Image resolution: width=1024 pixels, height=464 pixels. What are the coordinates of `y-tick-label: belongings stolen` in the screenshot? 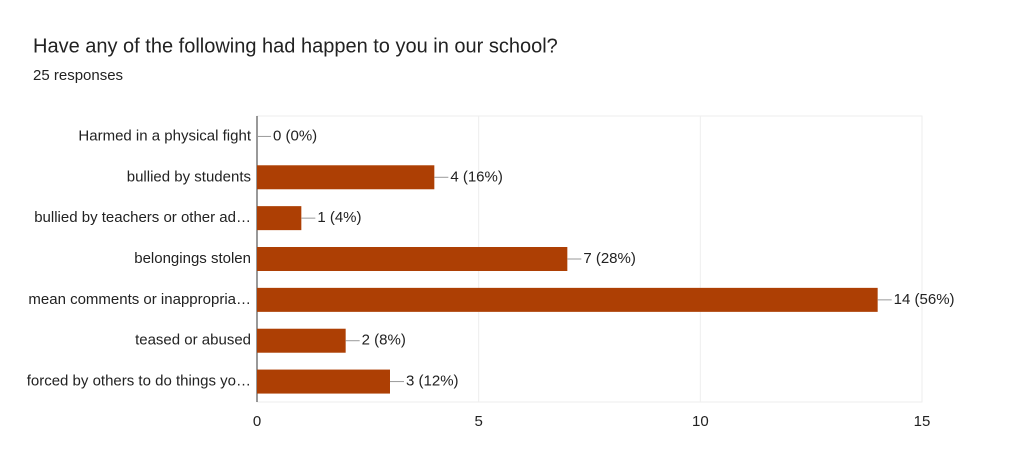 It's located at (192, 258).